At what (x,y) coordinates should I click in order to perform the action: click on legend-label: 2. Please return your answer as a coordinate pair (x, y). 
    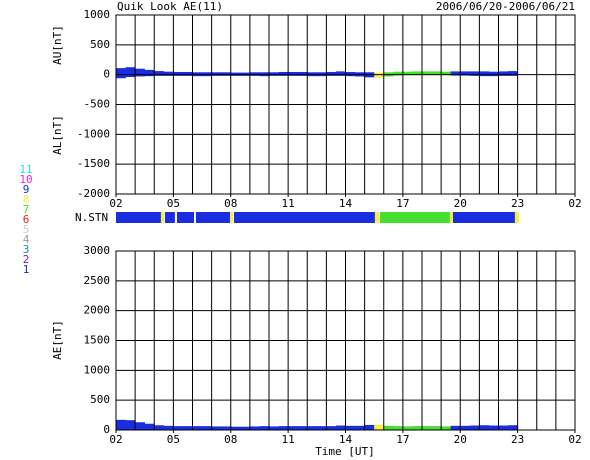
    Looking at the image, I should click on (26, 259).